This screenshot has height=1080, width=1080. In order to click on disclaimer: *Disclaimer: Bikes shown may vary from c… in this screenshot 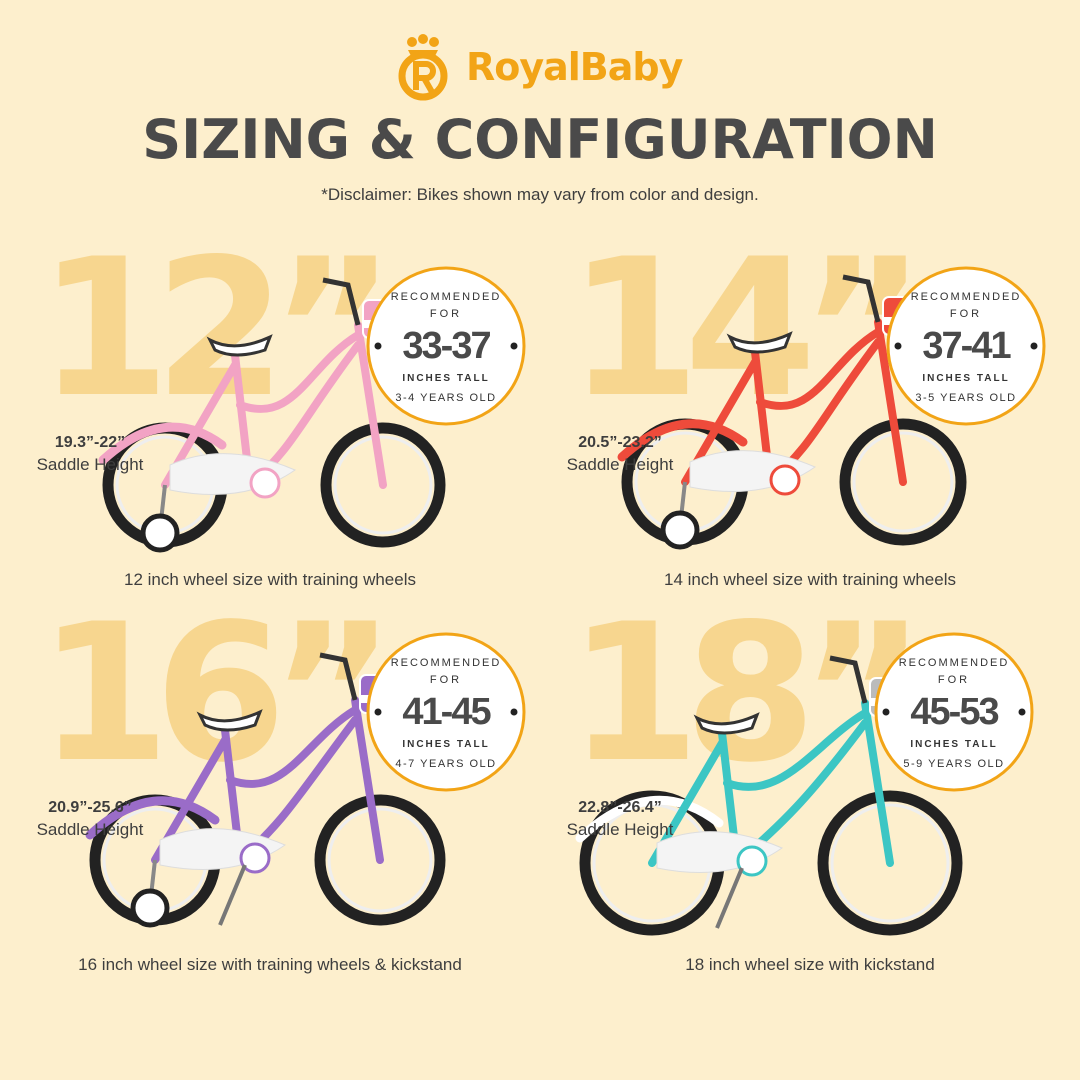, I will do `click(540, 194)`.